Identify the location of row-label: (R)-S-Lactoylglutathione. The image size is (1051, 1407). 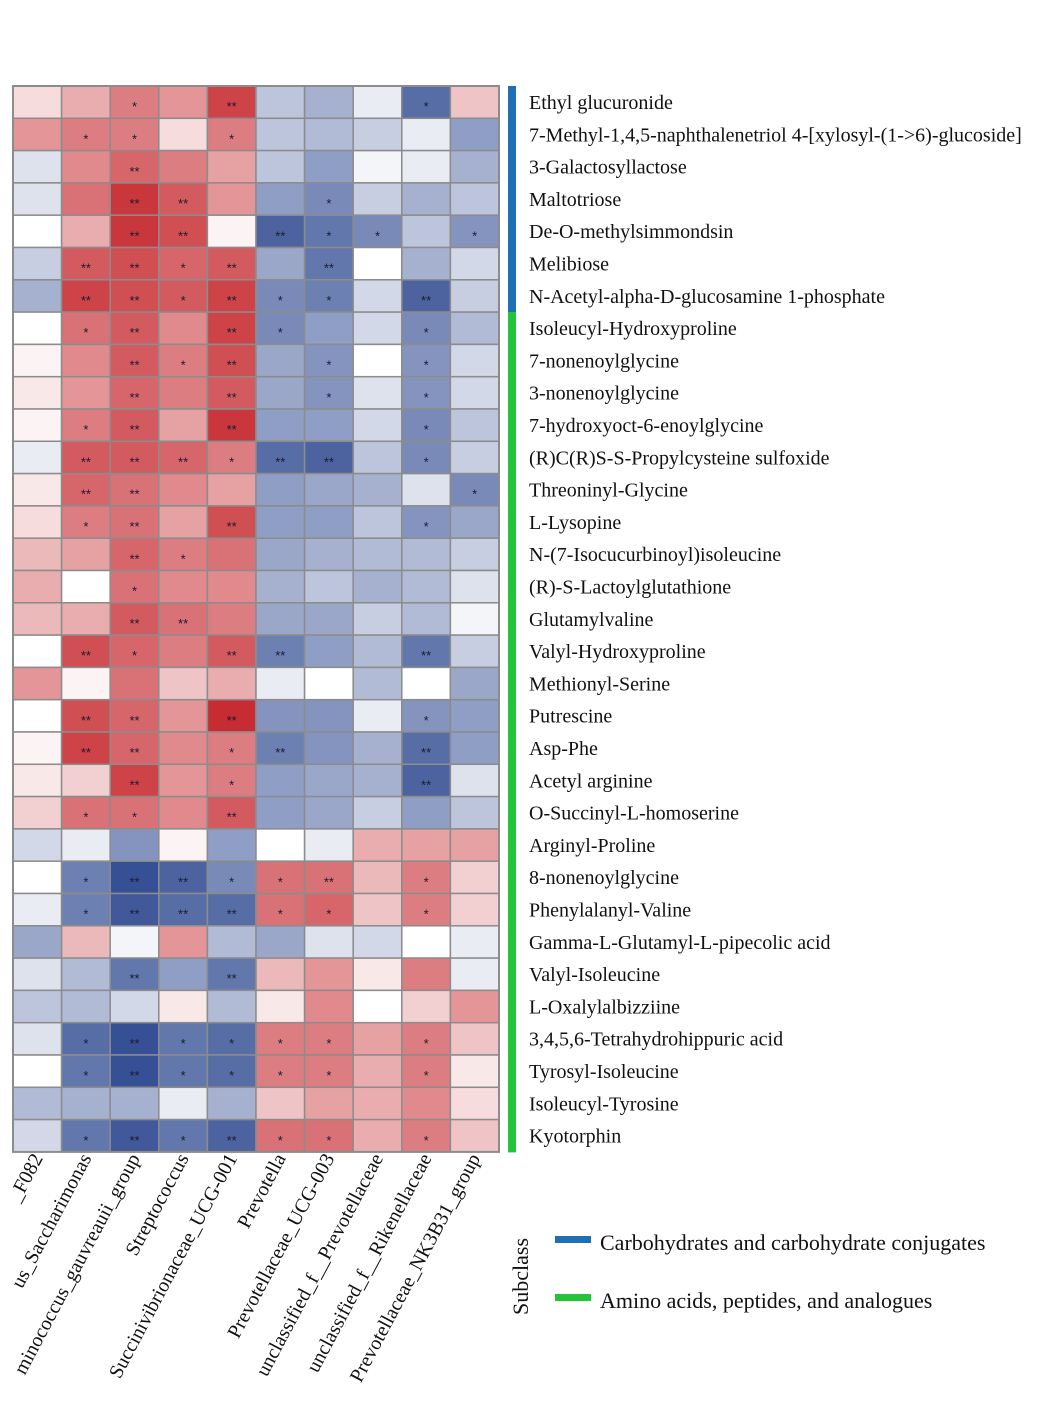
(630, 588).